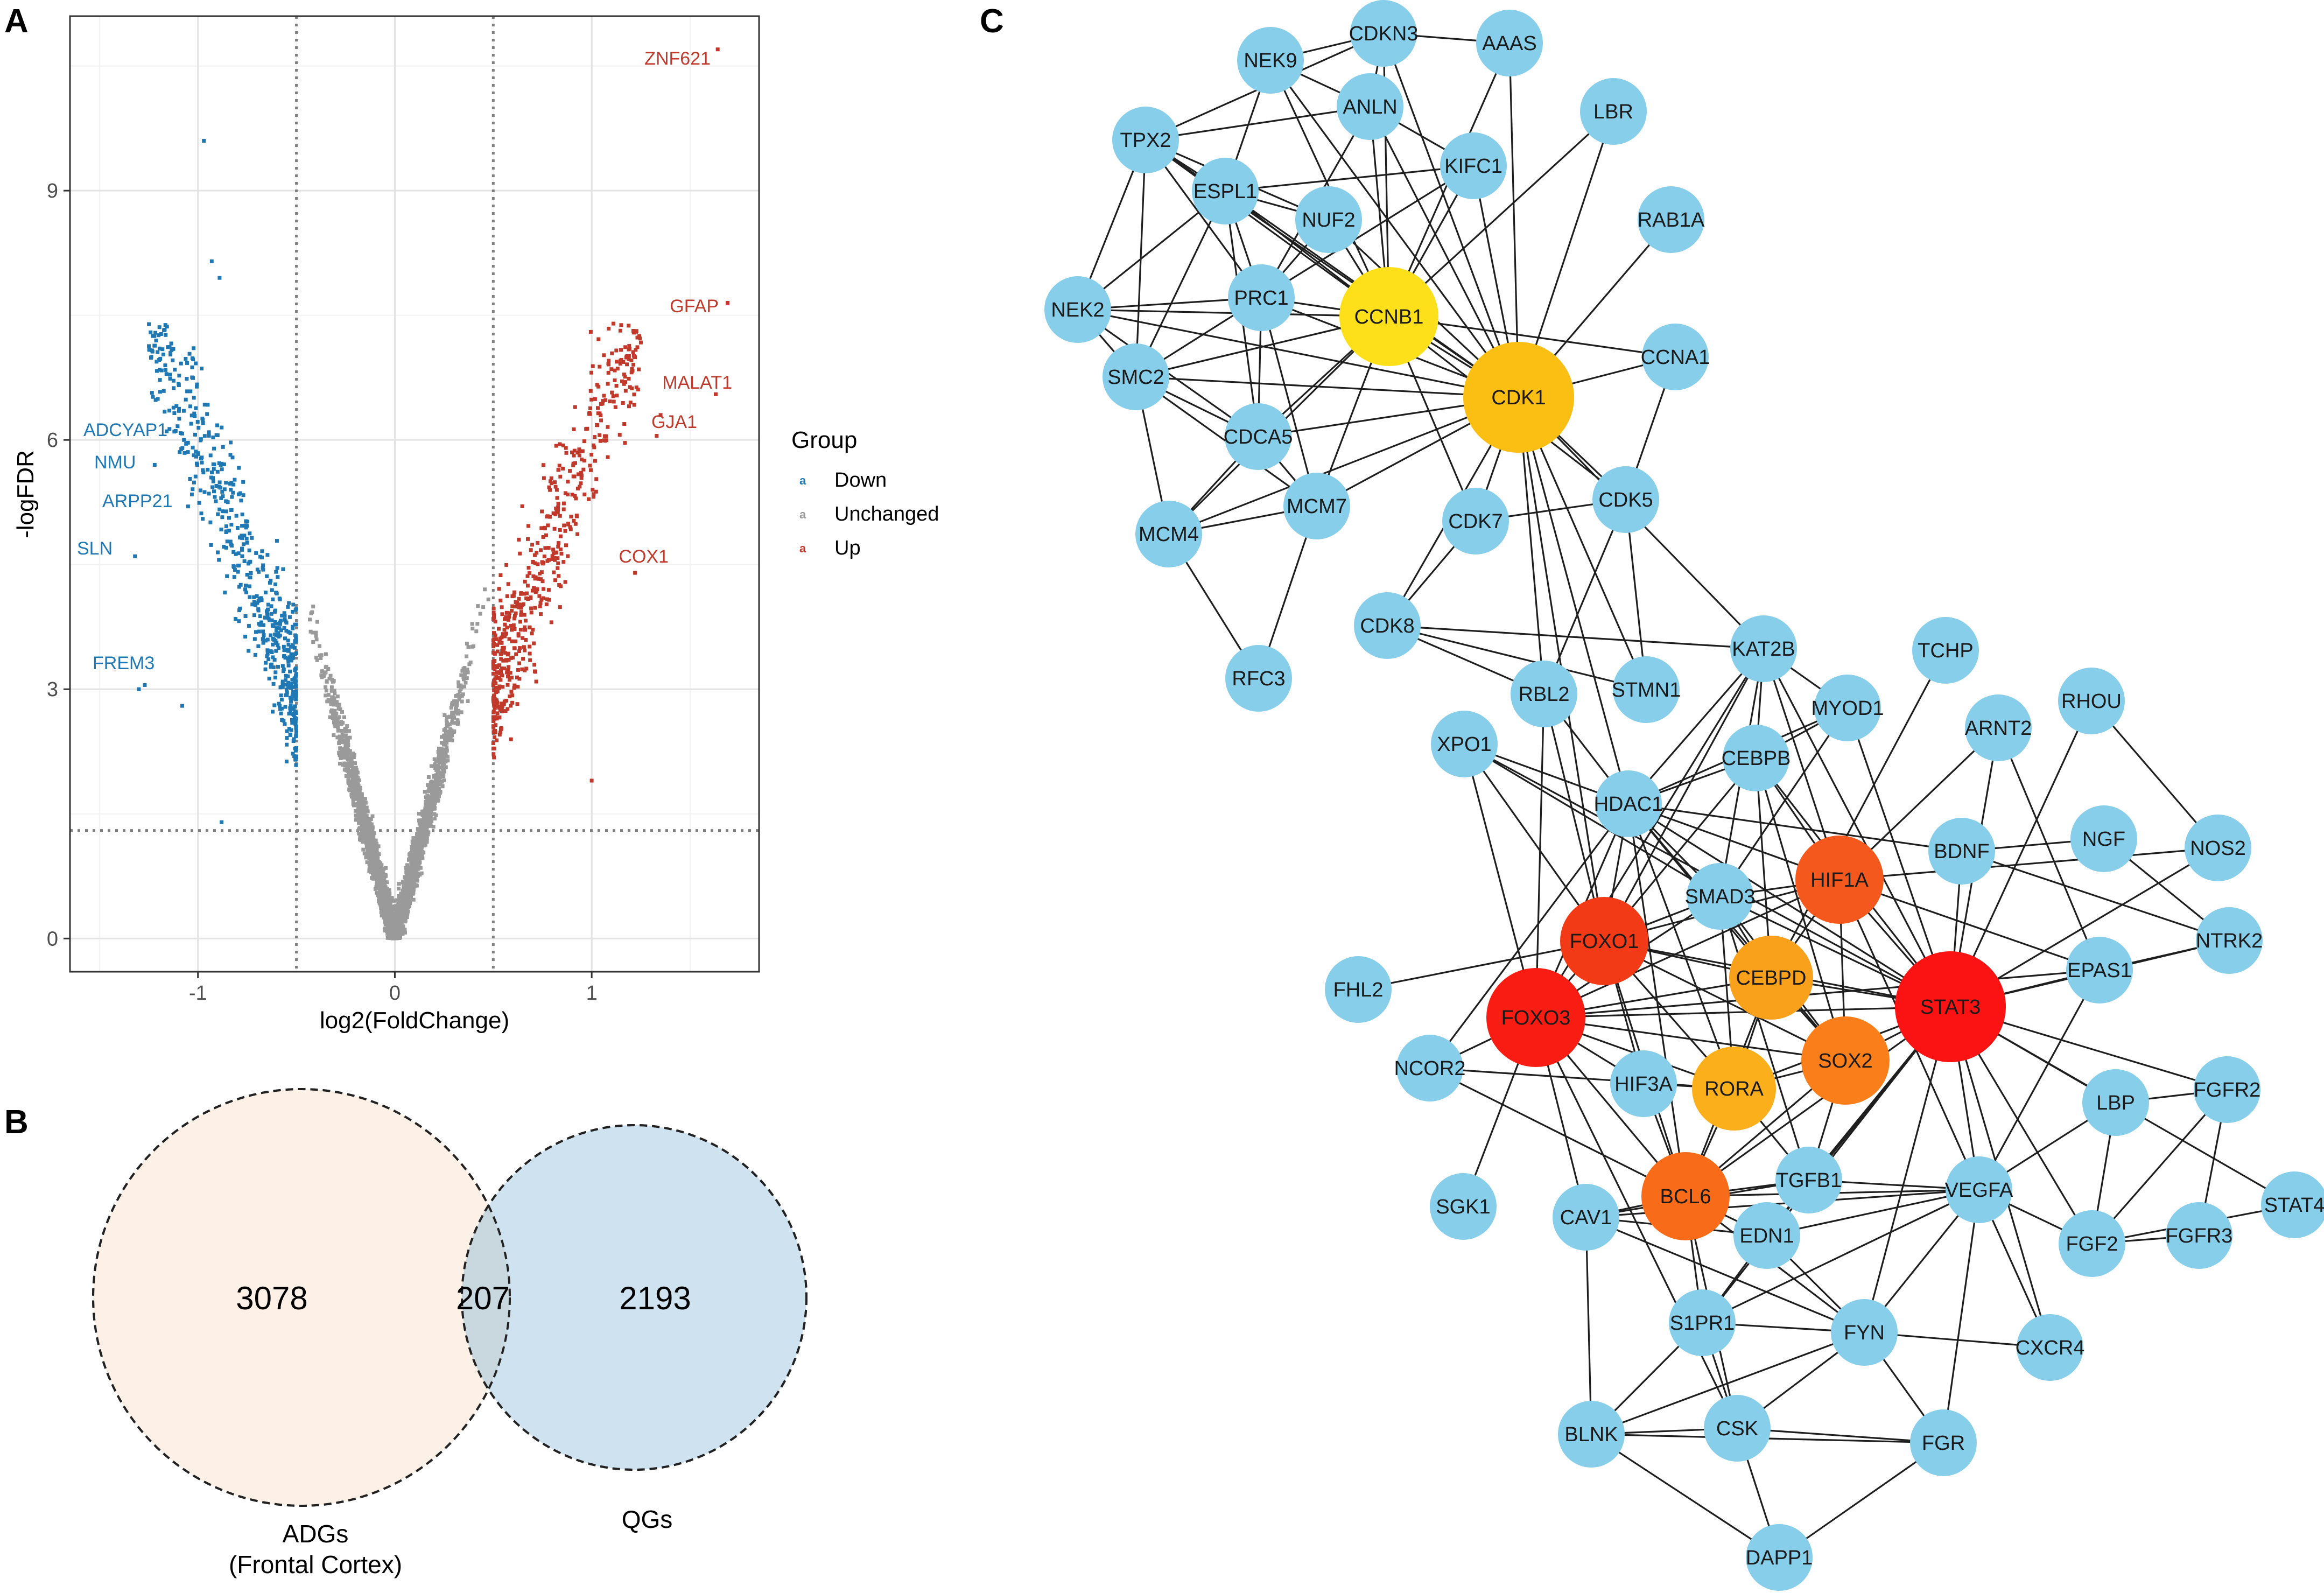  What do you see at coordinates (52, 440) in the screenshot?
I see `y-tick-label: 6` at bounding box center [52, 440].